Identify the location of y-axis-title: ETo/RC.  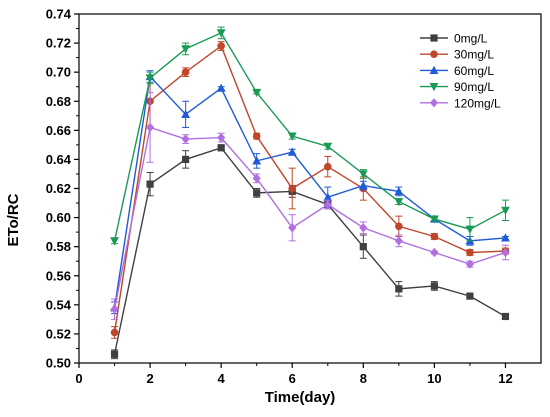
(13, 219).